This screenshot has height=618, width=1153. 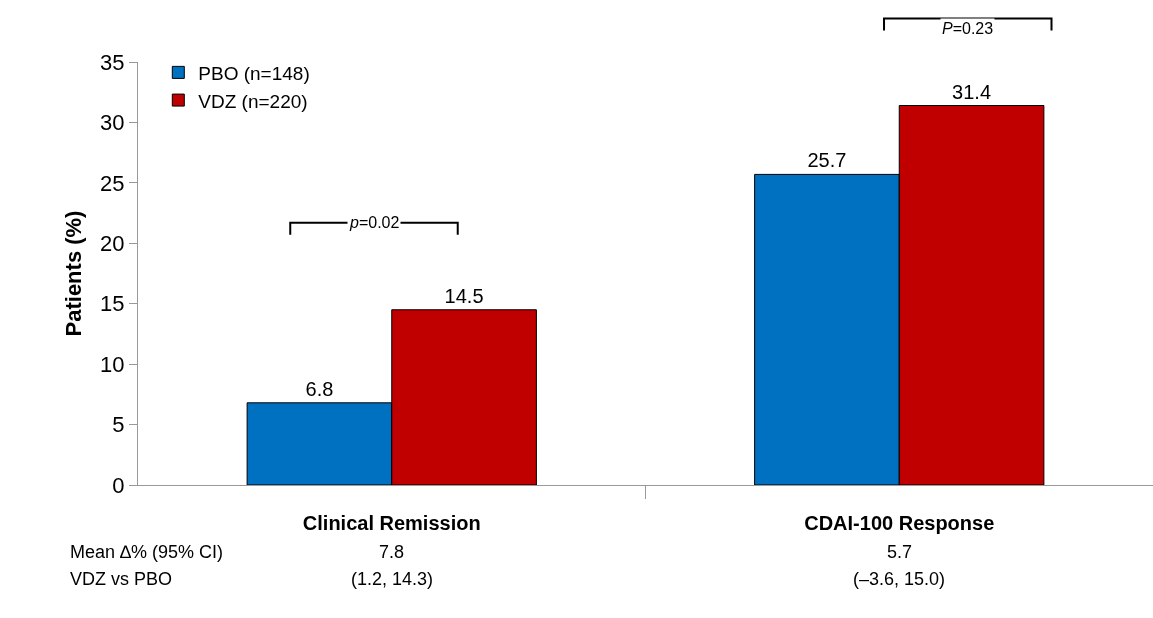 What do you see at coordinates (972, 91) in the screenshot?
I see `data-label: 31.4` at bounding box center [972, 91].